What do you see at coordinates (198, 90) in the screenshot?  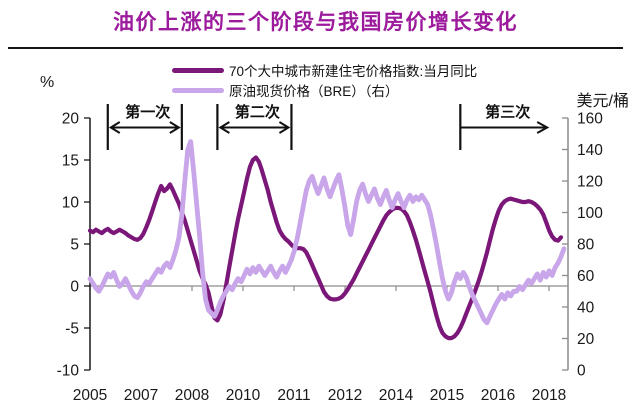 I see `oil-series-swatch` at bounding box center [198, 90].